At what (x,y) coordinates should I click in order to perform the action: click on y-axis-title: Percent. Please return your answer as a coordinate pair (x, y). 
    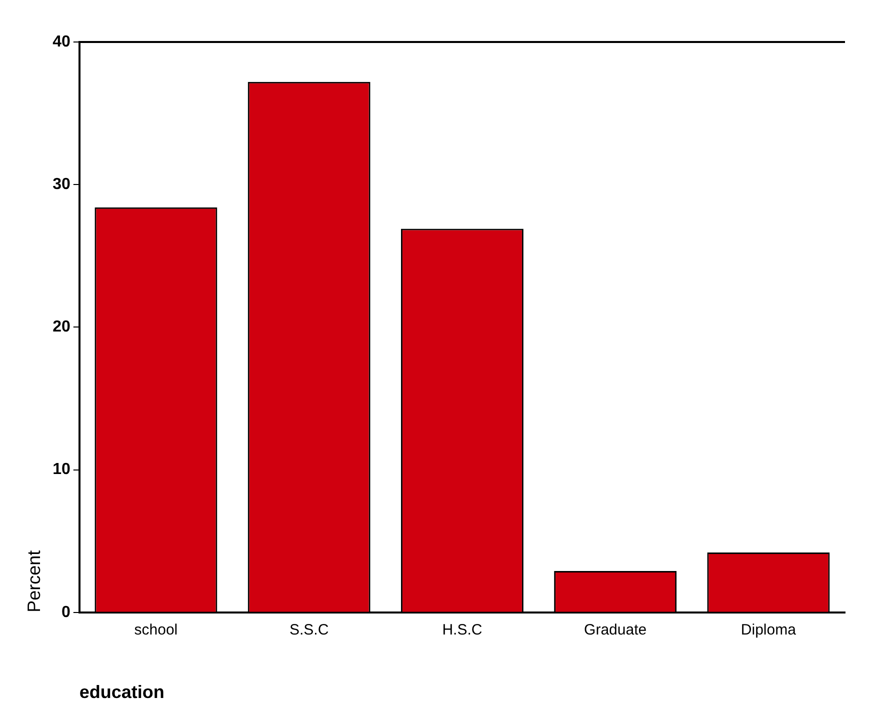
    Looking at the image, I should click on (34, 581).